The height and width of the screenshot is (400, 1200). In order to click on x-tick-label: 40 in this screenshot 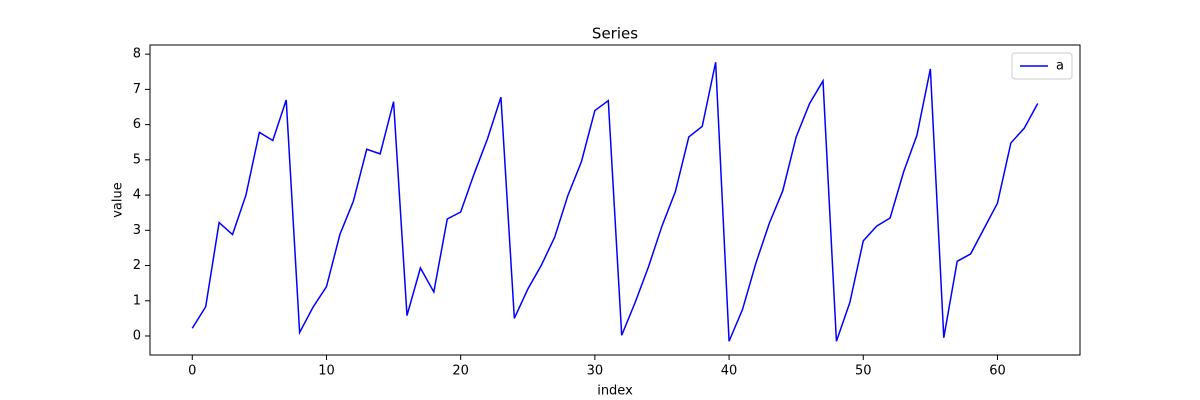, I will do `click(729, 371)`.